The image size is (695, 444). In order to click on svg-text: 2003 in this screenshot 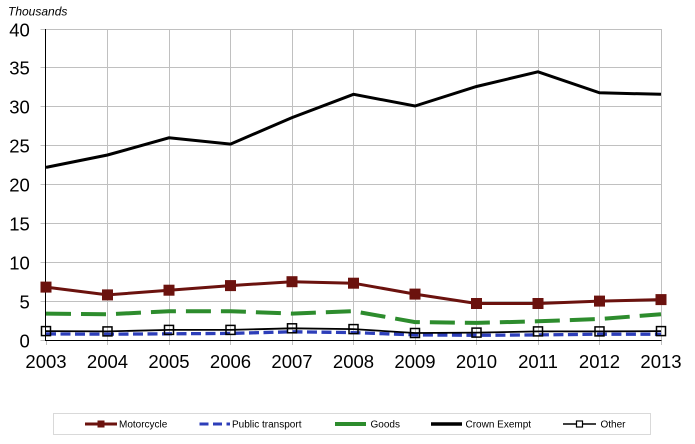, I will do `click(45, 361)`.